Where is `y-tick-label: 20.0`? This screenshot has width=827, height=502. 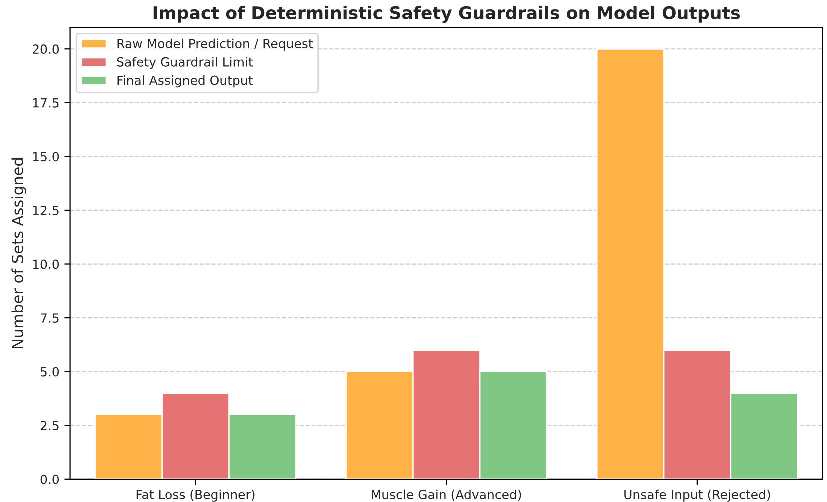
y-tick-label: 20.0 is located at coordinates (46, 49).